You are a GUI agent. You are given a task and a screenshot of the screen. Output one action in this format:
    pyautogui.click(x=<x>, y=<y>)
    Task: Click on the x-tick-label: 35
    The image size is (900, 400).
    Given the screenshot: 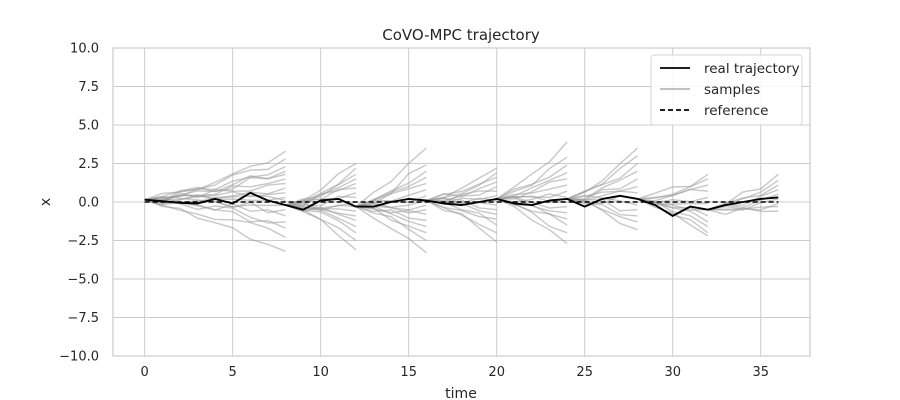 What is the action you would take?
    pyautogui.click(x=760, y=372)
    